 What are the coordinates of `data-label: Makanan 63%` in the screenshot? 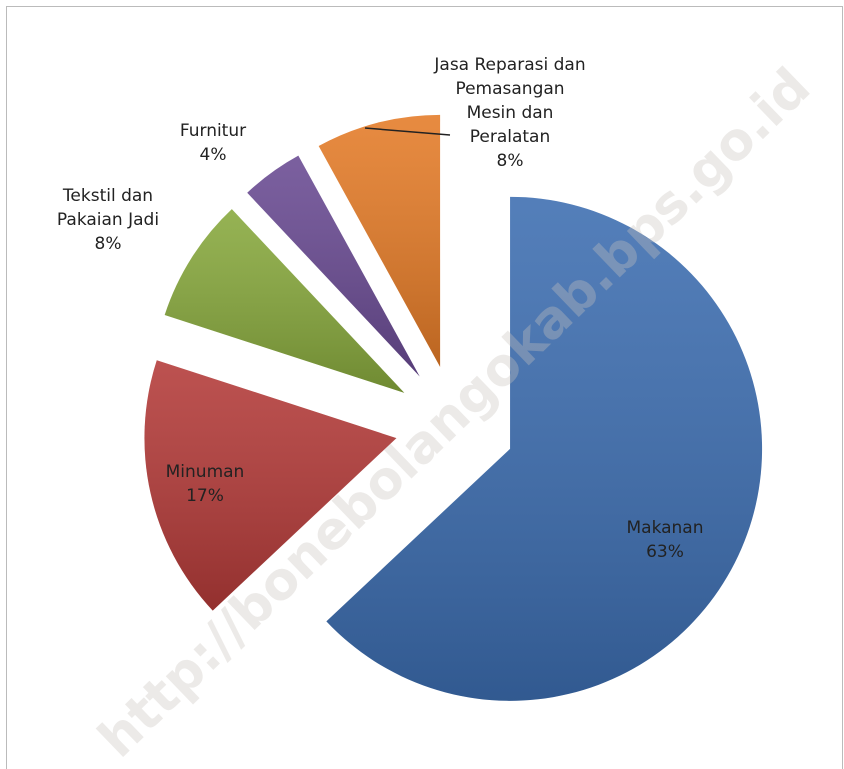 It's located at (665, 540).